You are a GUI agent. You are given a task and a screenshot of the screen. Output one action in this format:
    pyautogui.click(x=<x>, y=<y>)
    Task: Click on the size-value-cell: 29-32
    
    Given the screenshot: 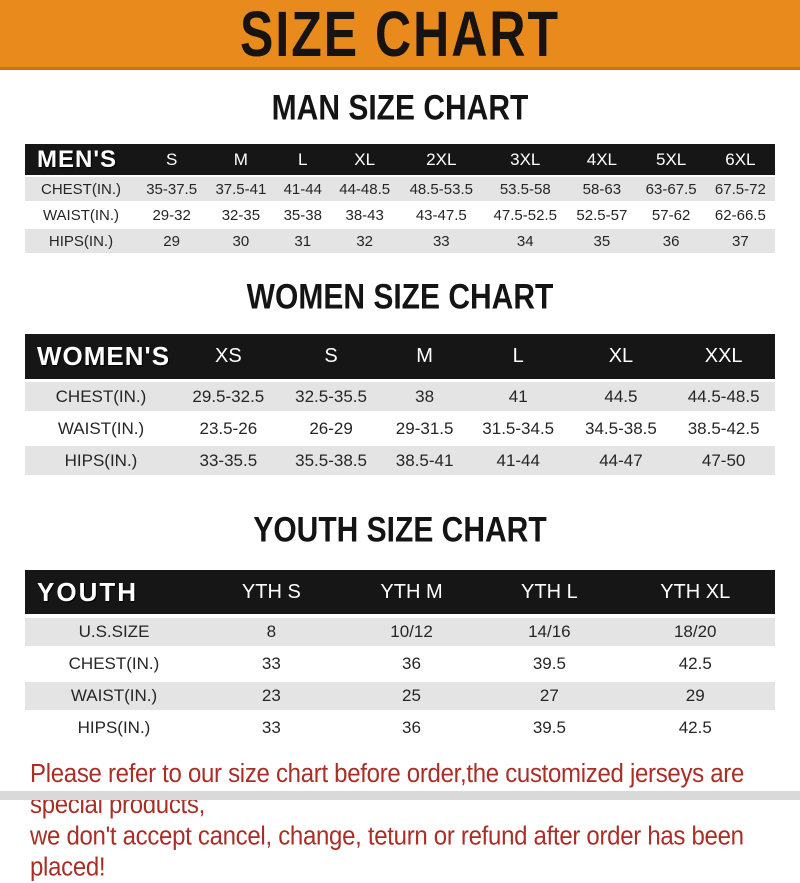 What is the action you would take?
    pyautogui.click(x=172, y=215)
    